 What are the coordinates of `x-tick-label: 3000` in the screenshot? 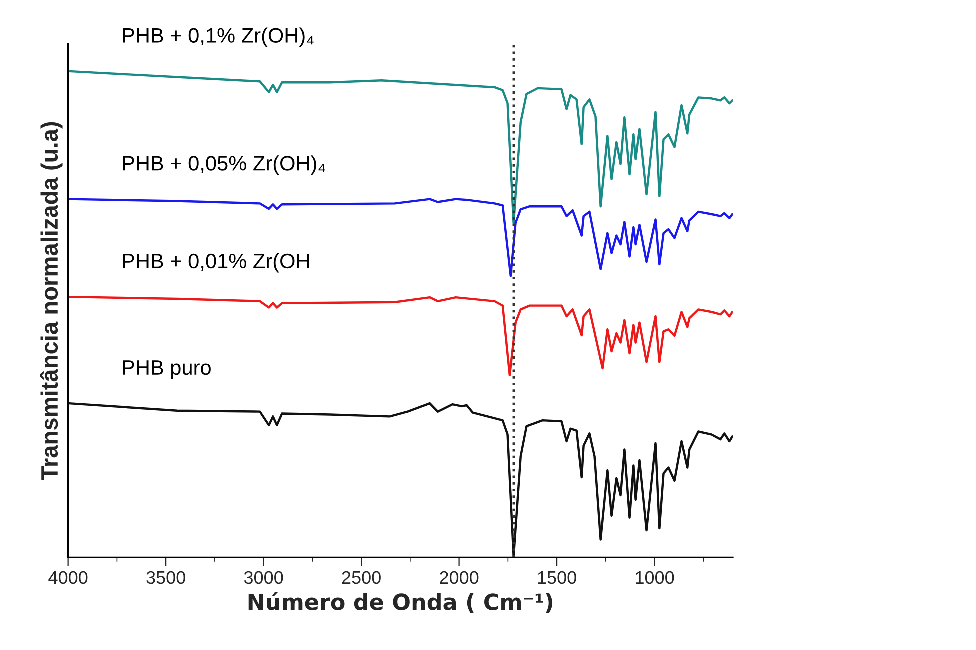 It's located at (264, 577).